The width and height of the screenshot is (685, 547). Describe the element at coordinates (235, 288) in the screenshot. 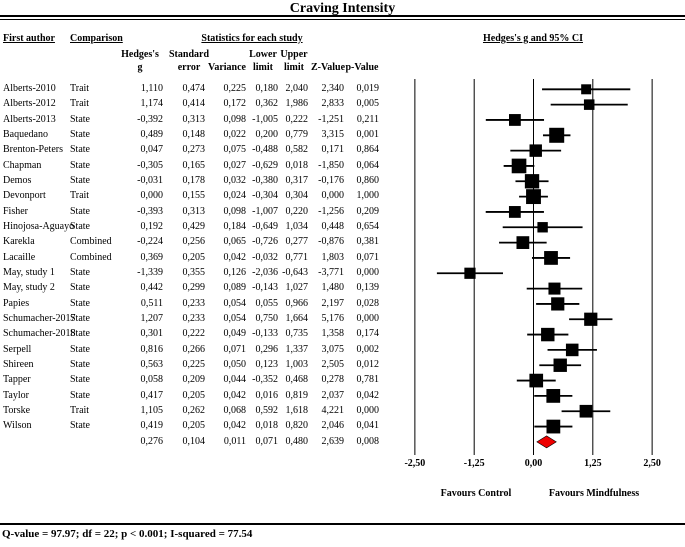

I see `cell-variance: 0,089` at that location.